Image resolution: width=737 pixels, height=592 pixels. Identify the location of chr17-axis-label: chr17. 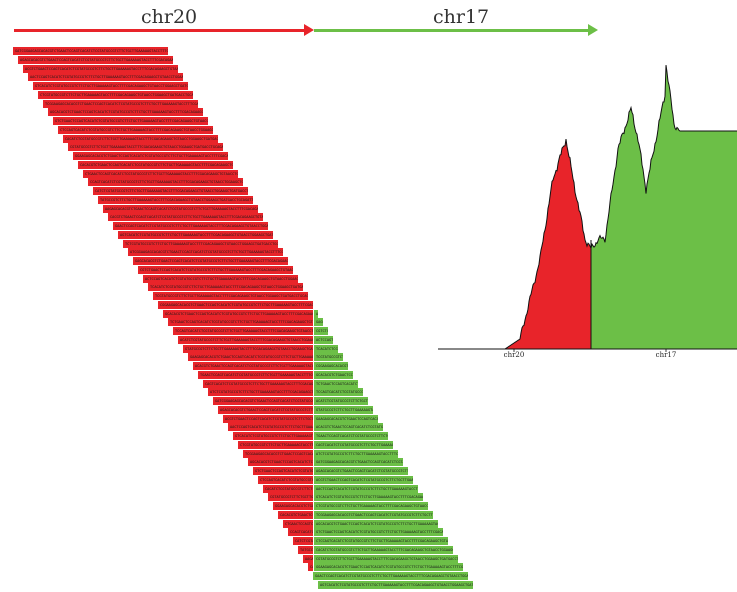
(666, 355).